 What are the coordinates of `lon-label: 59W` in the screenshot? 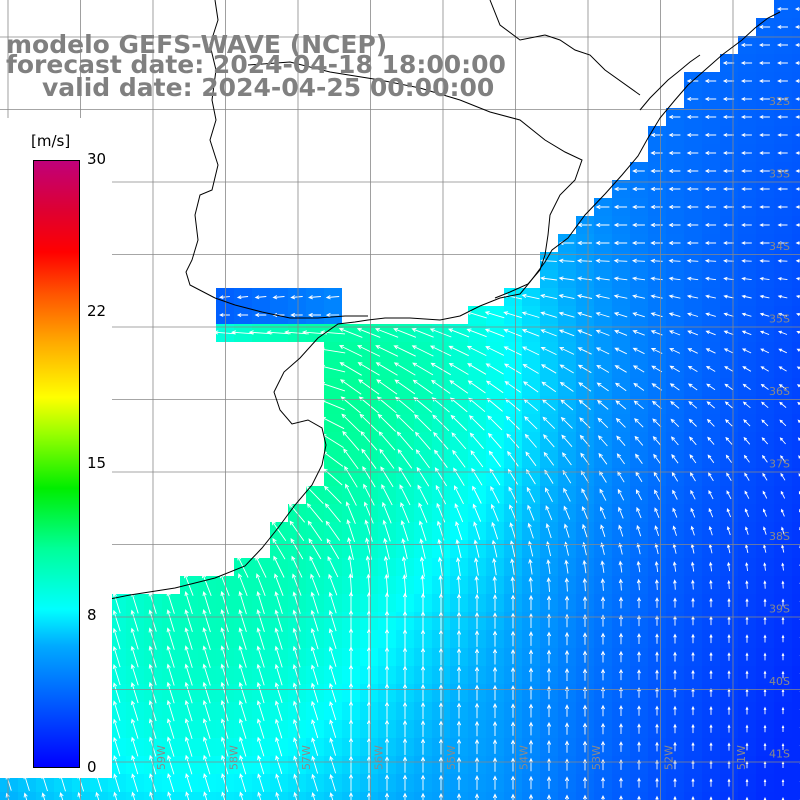 It's located at (161, 757).